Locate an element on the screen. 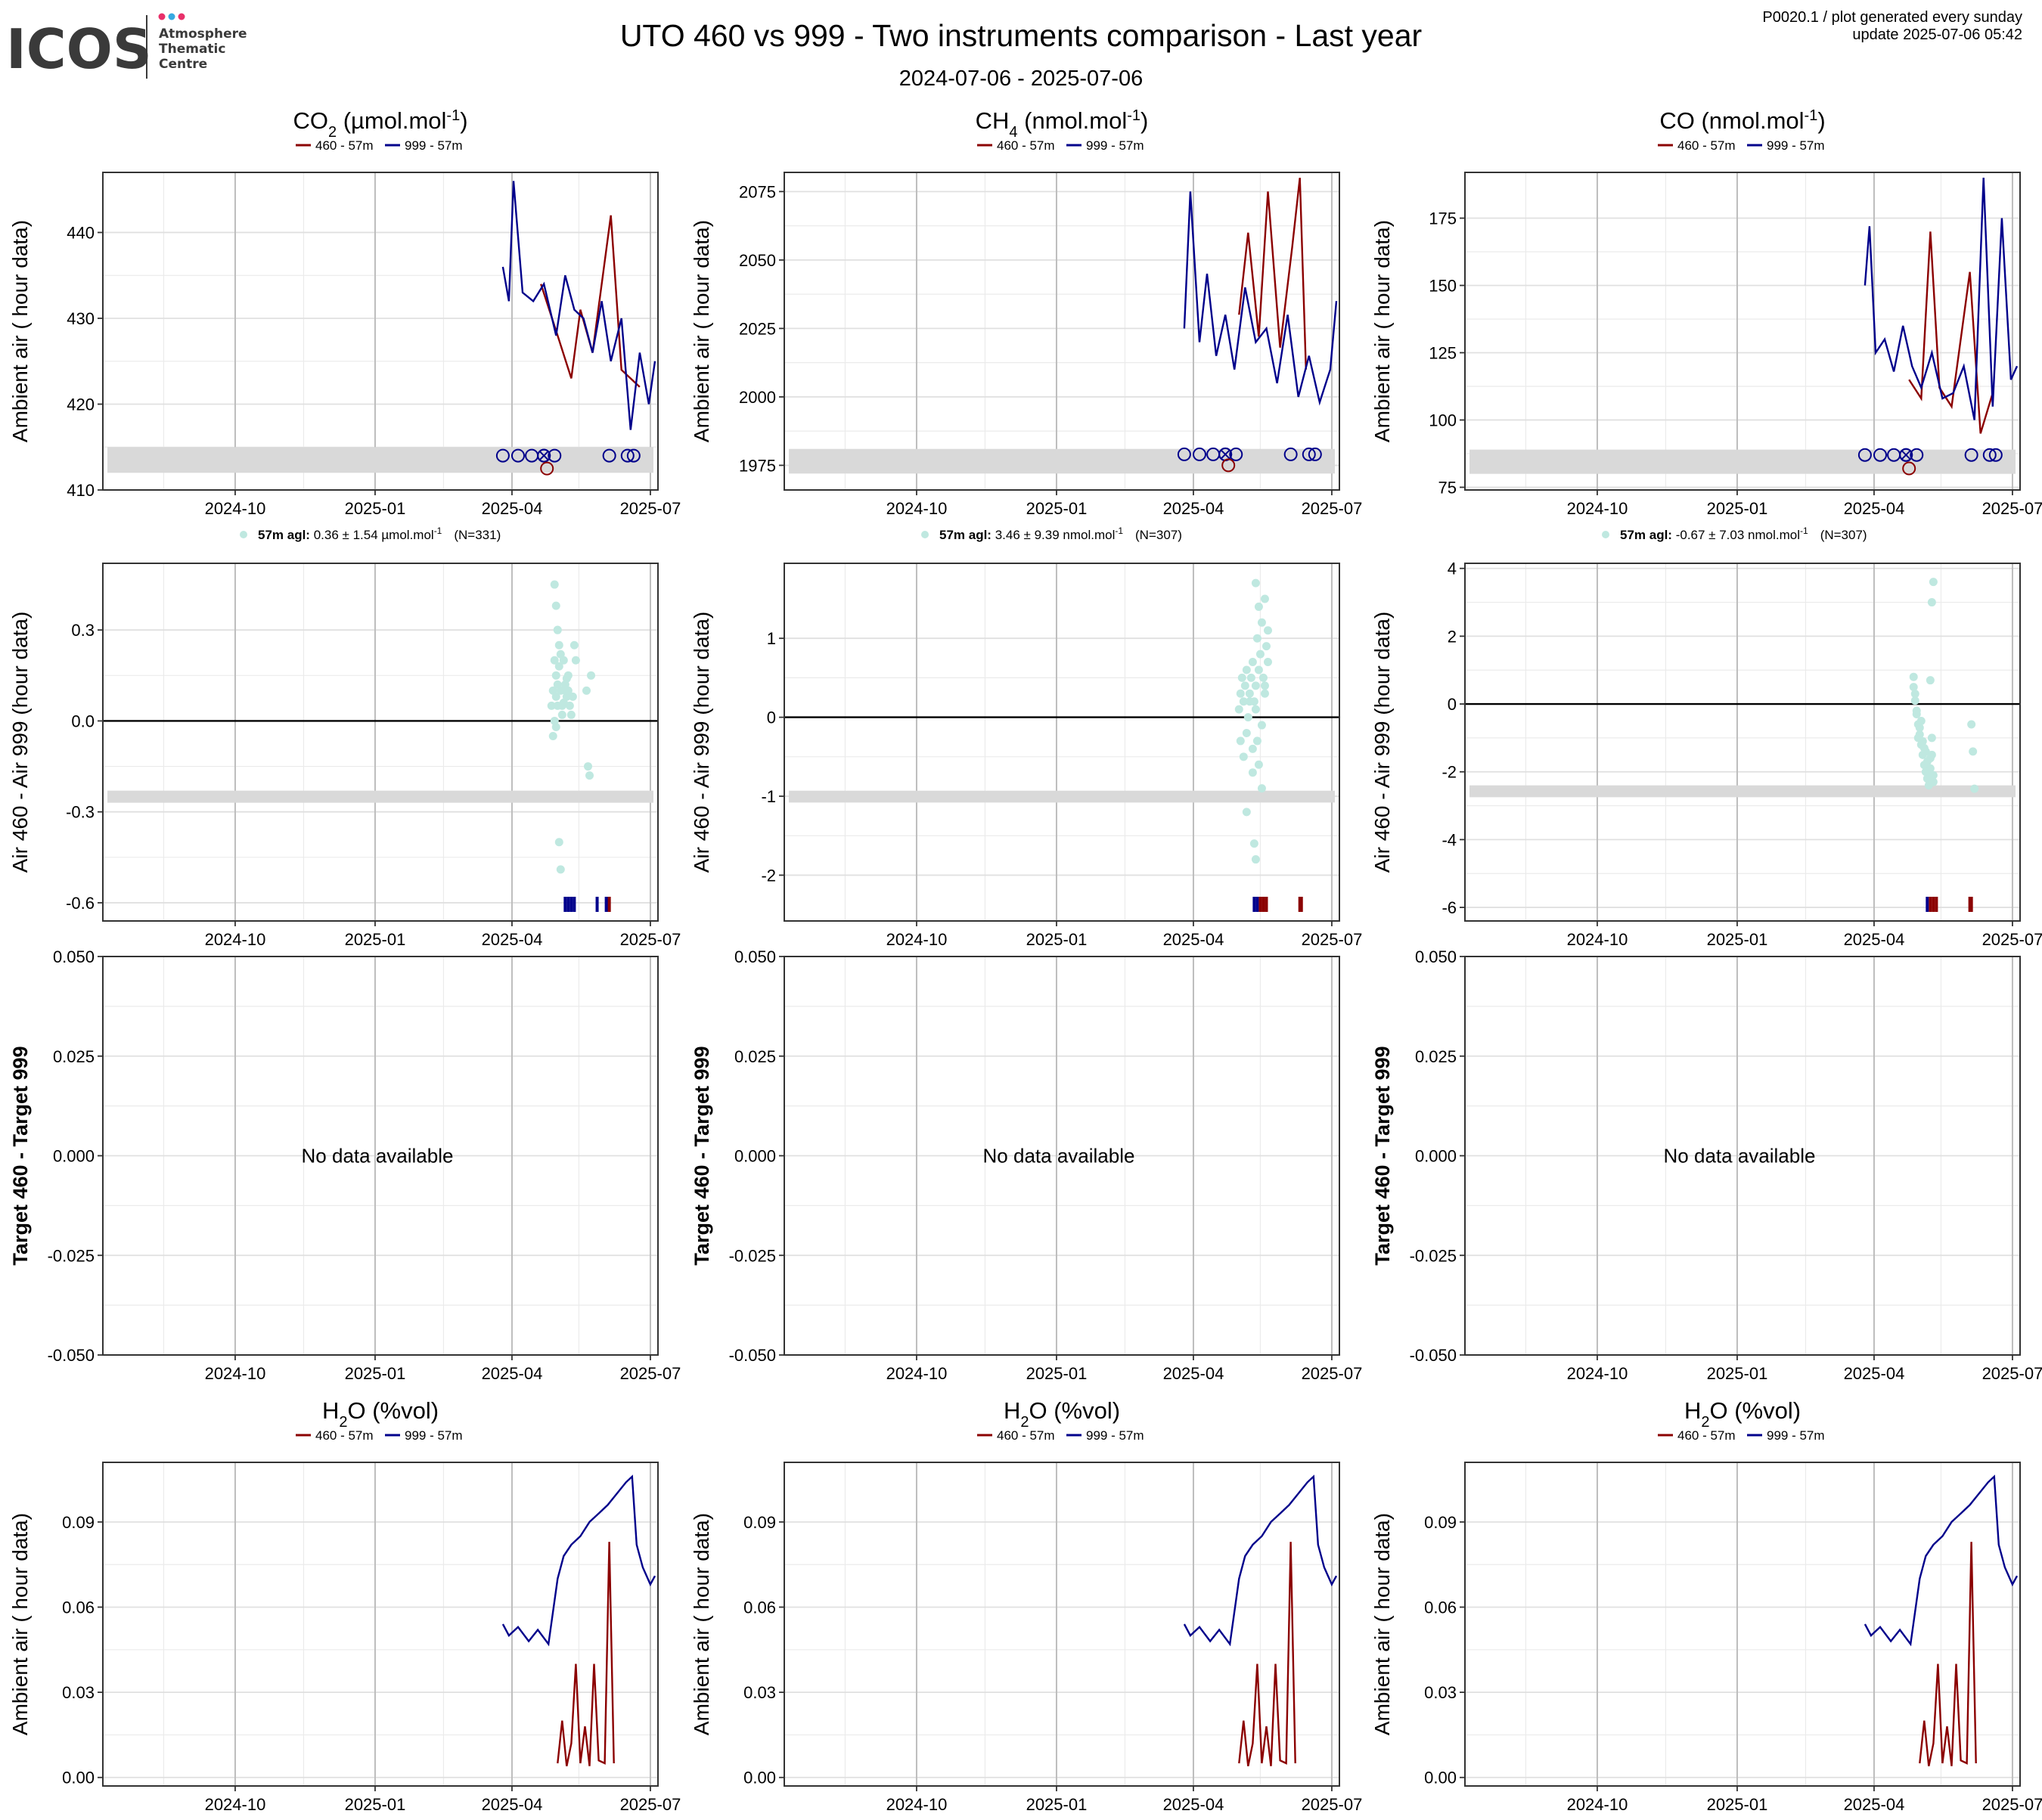 This screenshot has width=2042, height=1820. y-tick-label: -0.6 is located at coordinates (80, 903).